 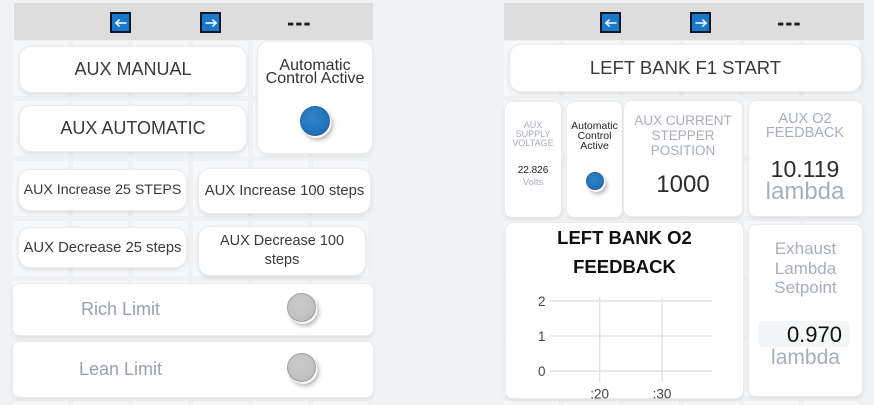 I want to click on svg-text: 2, so click(x=542, y=301).